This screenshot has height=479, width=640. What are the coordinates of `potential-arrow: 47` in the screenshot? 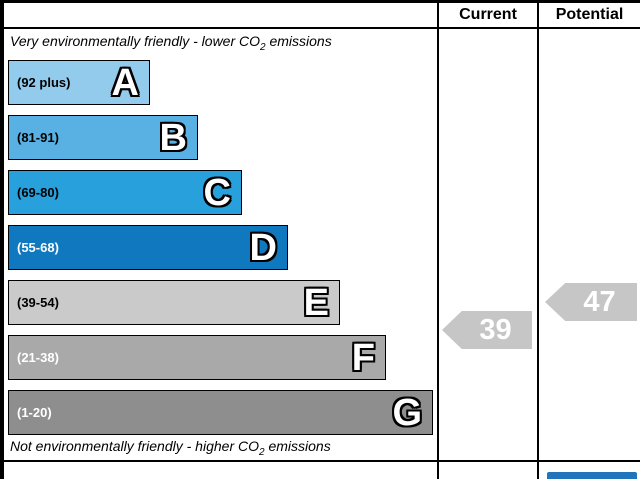 It's located at (591, 302).